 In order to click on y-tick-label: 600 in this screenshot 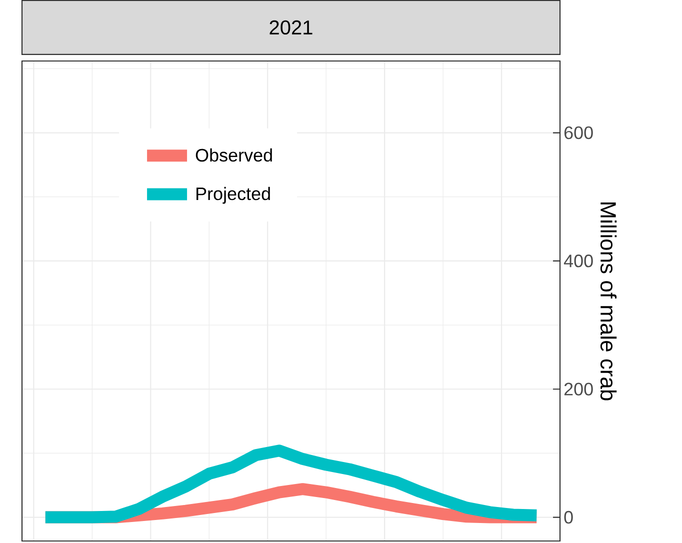, I will do `click(578, 133)`.